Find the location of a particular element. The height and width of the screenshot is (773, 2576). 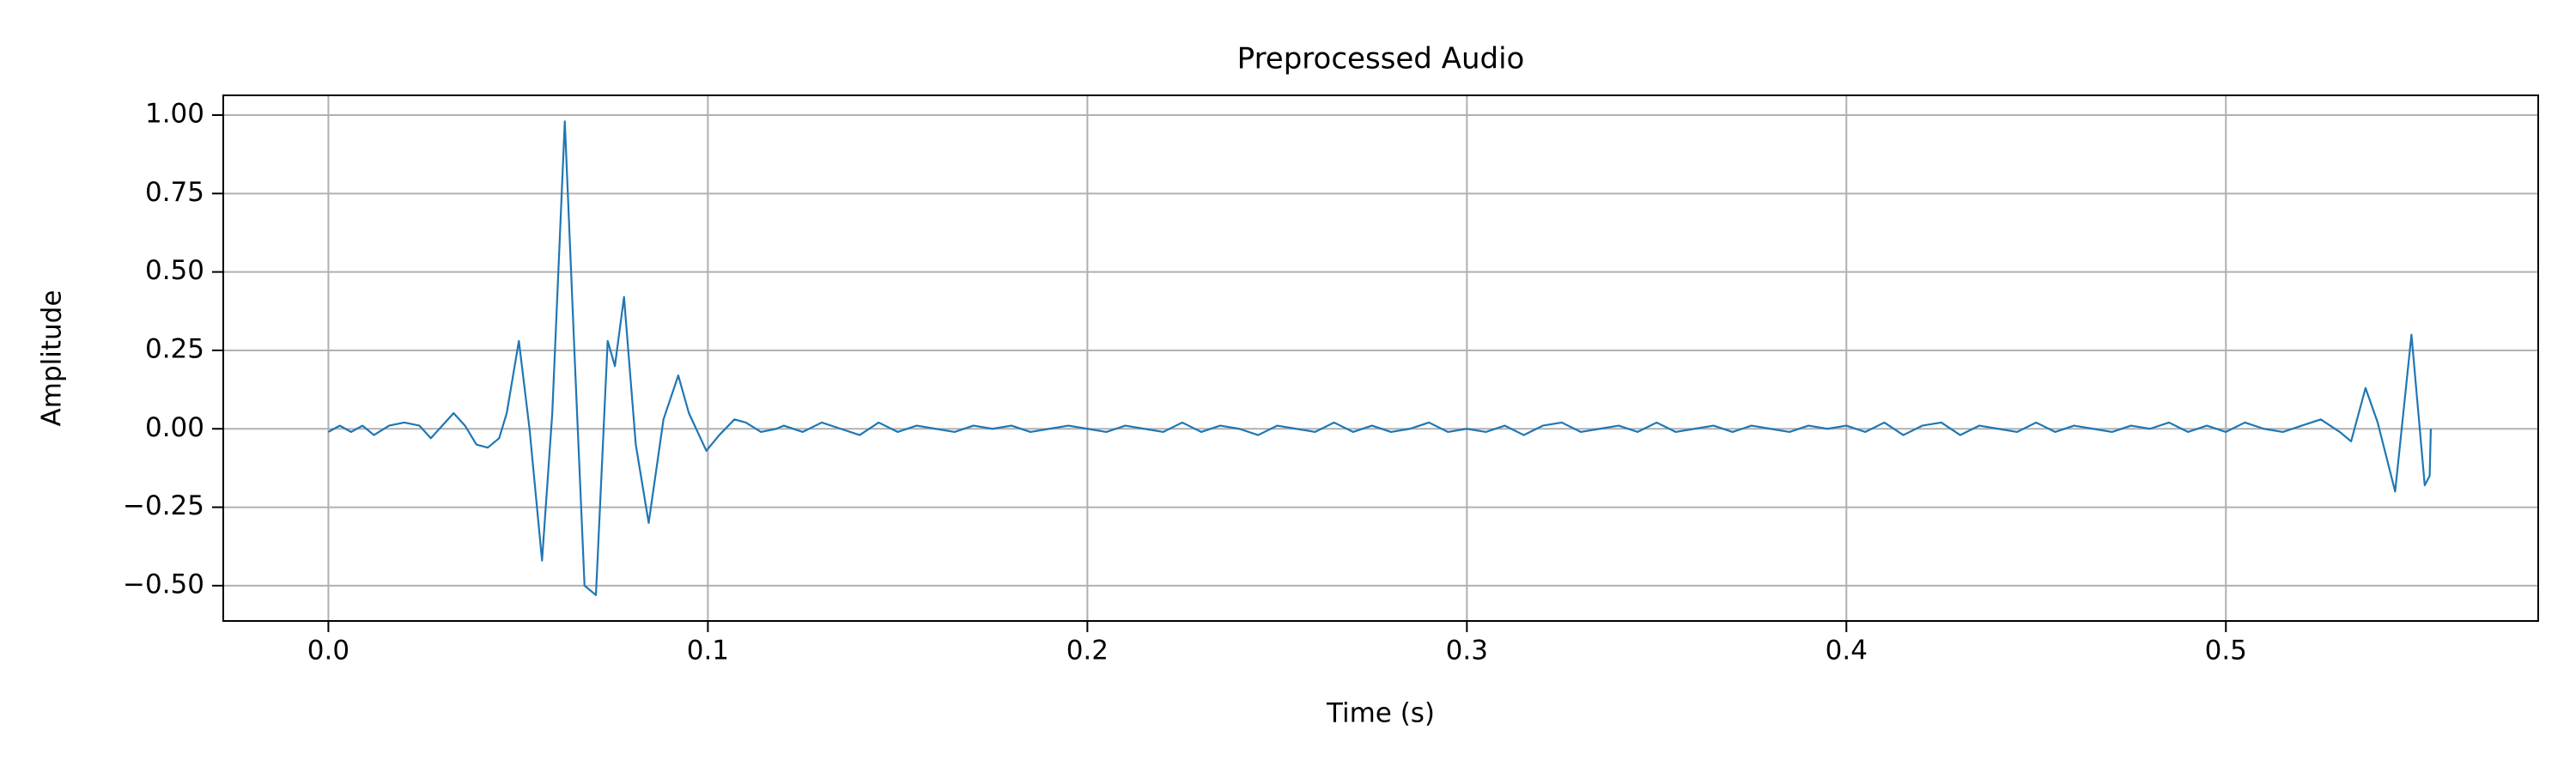

y-tick-label: 0.50 is located at coordinates (175, 270).